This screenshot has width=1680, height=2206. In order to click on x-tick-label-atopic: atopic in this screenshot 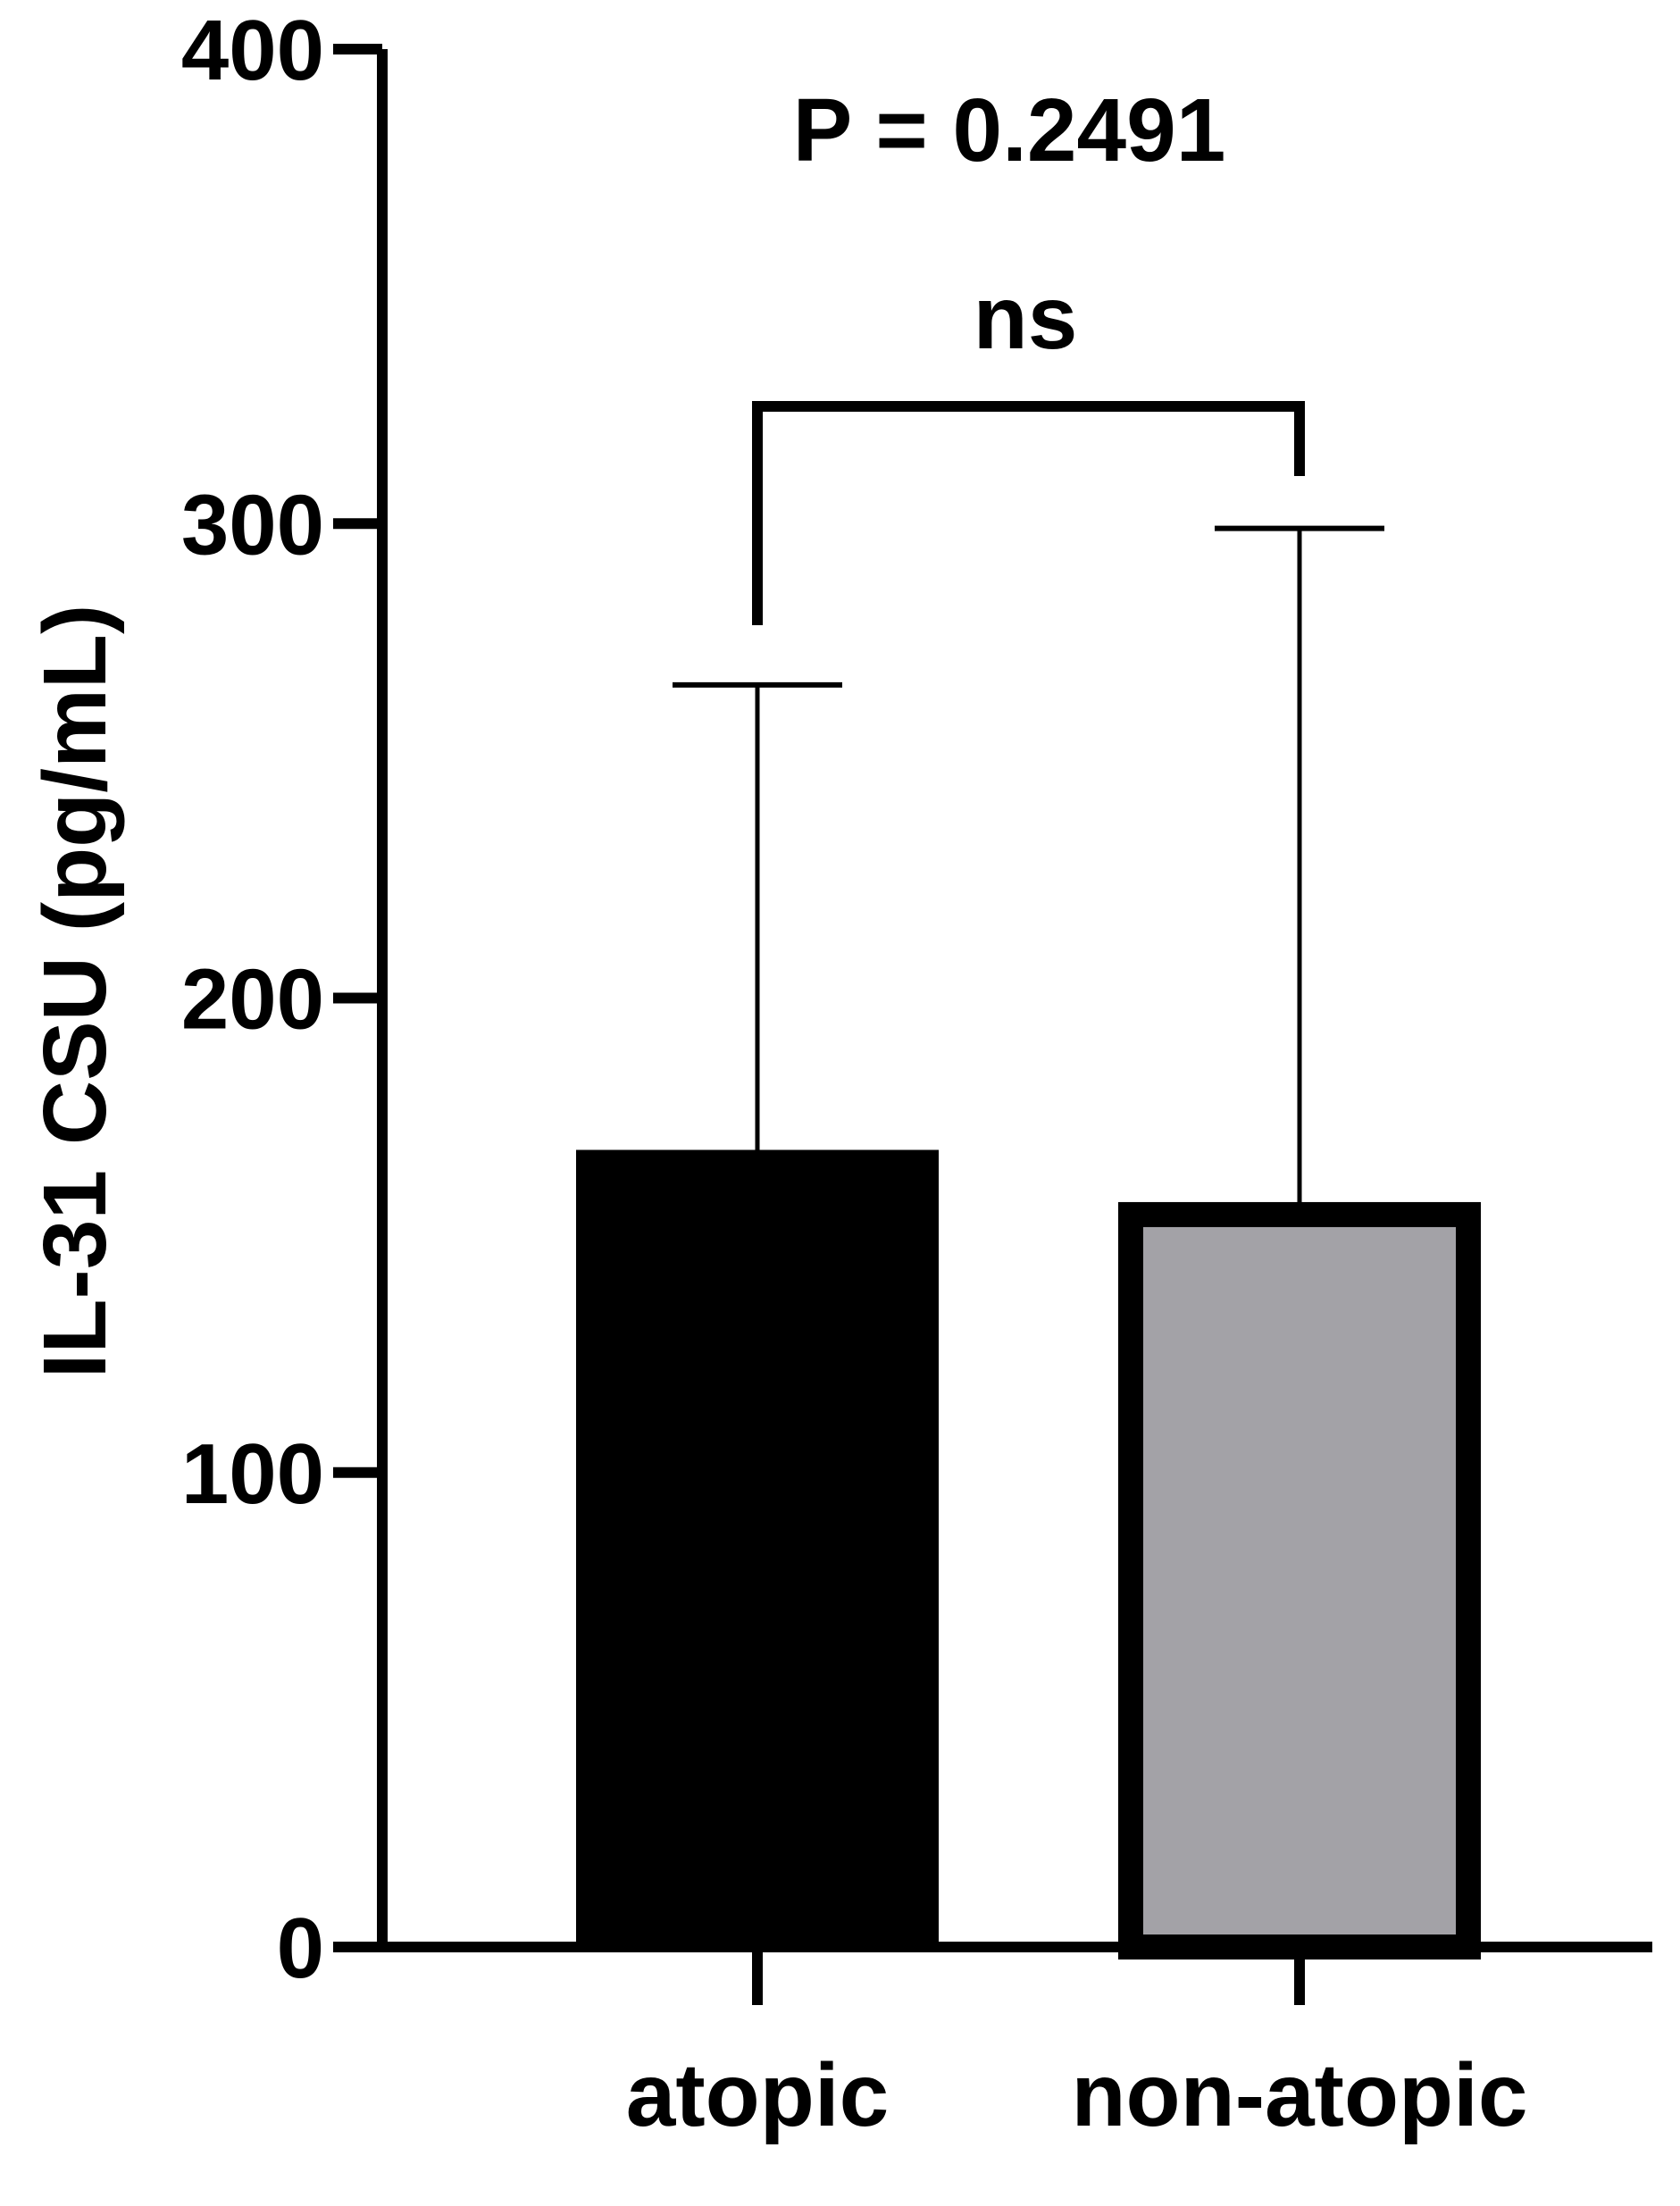, I will do `click(757, 2095)`.